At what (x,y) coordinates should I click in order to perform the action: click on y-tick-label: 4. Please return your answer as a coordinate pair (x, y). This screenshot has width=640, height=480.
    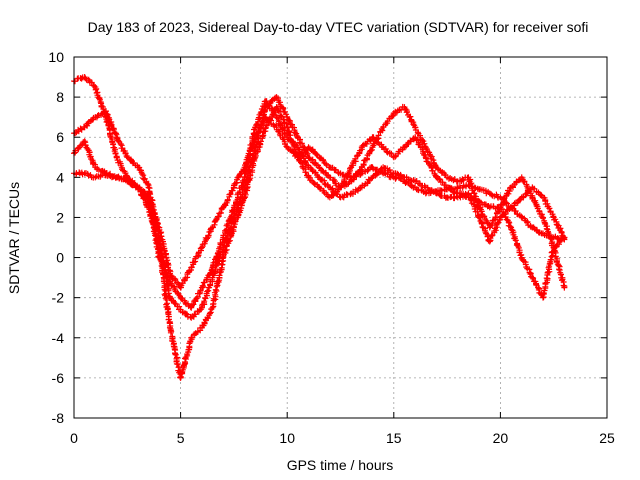
    Looking at the image, I should click on (60, 177).